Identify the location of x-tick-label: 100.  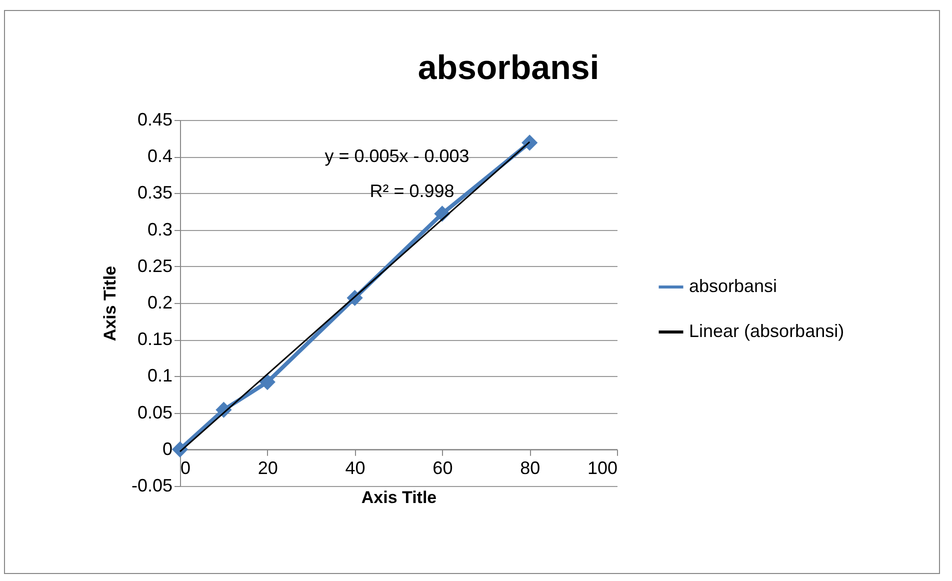
(602, 468).